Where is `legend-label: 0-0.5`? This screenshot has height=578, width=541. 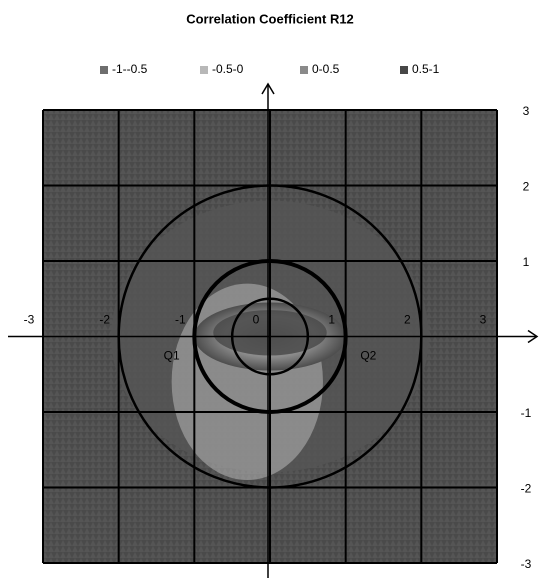
legend-label: 0-0.5 is located at coordinates (326, 69).